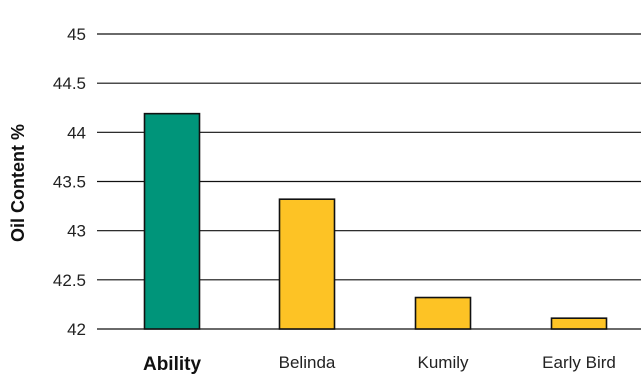 Image resolution: width=641 pixels, height=379 pixels. I want to click on y-tick-label: 43.5, so click(69, 182).